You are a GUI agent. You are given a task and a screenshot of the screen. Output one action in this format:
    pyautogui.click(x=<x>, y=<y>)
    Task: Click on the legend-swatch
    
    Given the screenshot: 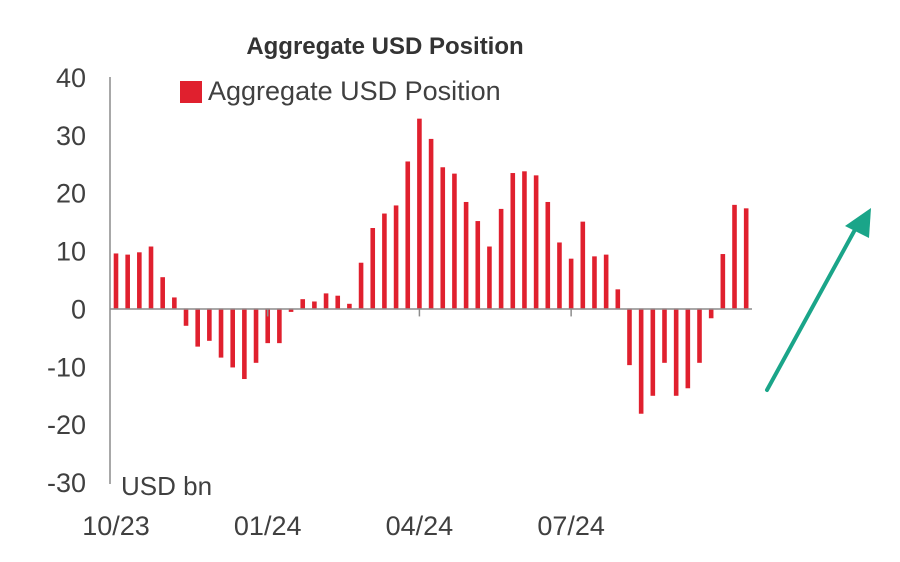 What is the action you would take?
    pyautogui.click(x=191, y=92)
    